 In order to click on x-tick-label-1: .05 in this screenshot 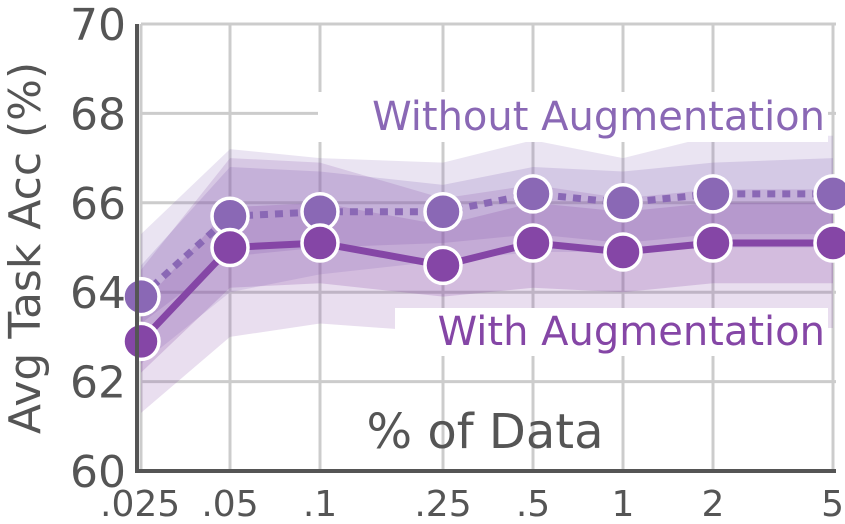, I will do `click(229, 504)`.